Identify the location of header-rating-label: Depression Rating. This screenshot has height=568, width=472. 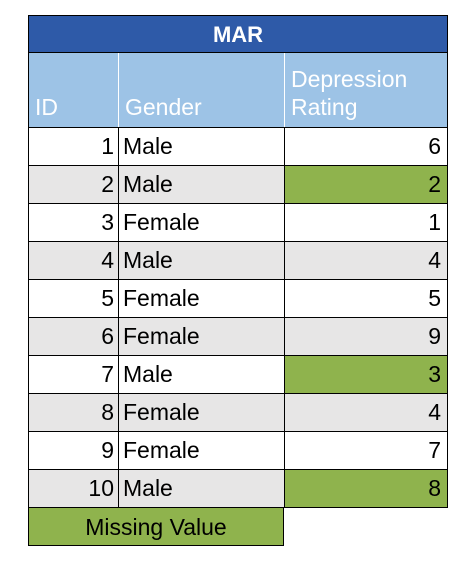
(349, 93).